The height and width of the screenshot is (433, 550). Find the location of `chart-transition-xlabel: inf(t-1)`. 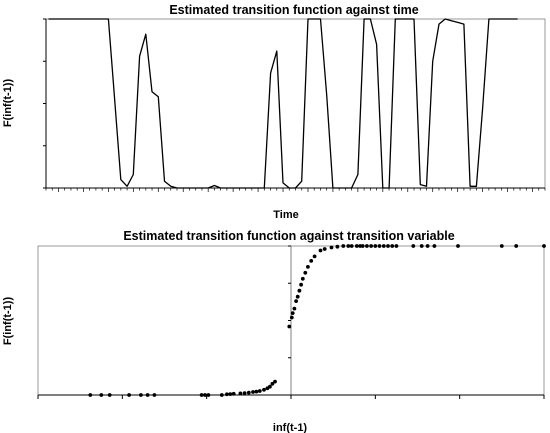

chart-transition-xlabel: inf(t-1) is located at coordinates (290, 427).